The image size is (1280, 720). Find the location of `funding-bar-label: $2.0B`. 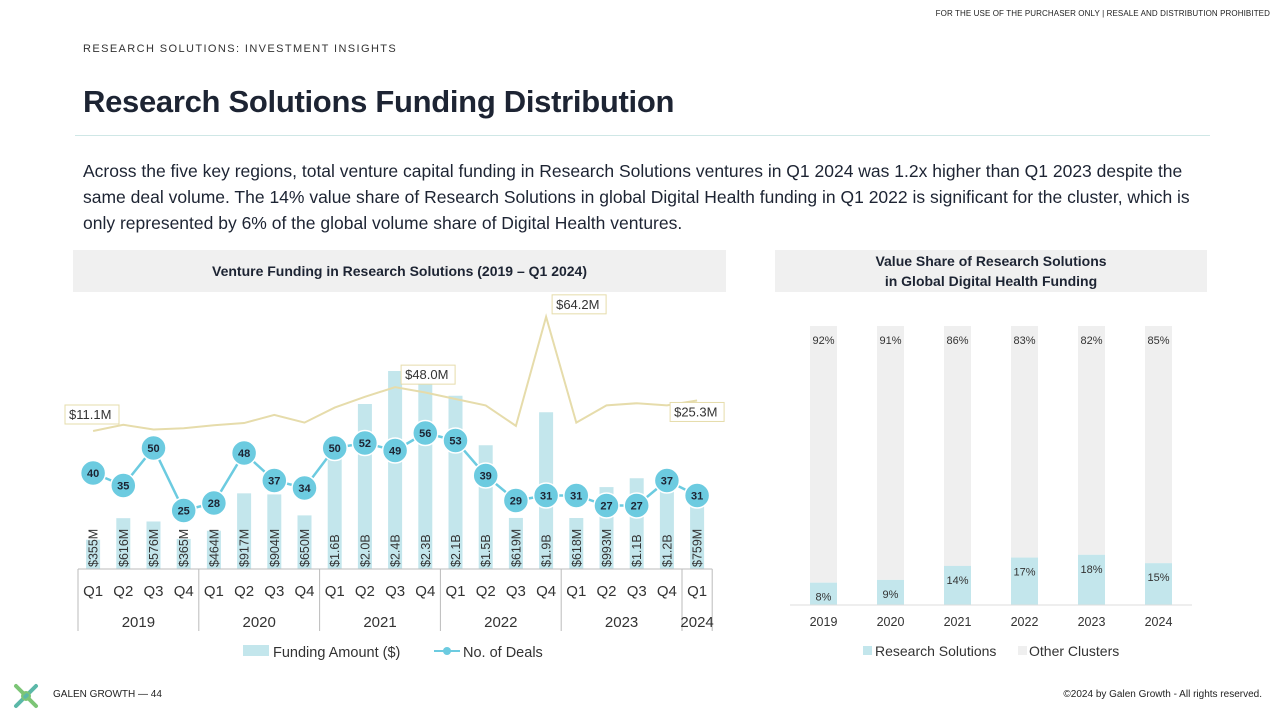

funding-bar-label: $2.0B is located at coordinates (365, 550).